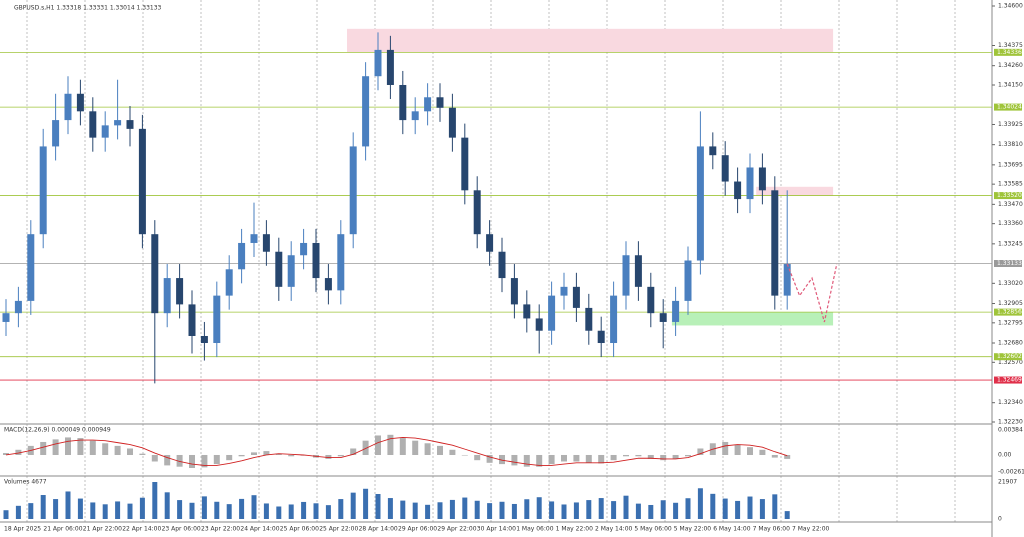  I want to click on x-tick-label: 29 Apr 06:00, so click(417, 529).